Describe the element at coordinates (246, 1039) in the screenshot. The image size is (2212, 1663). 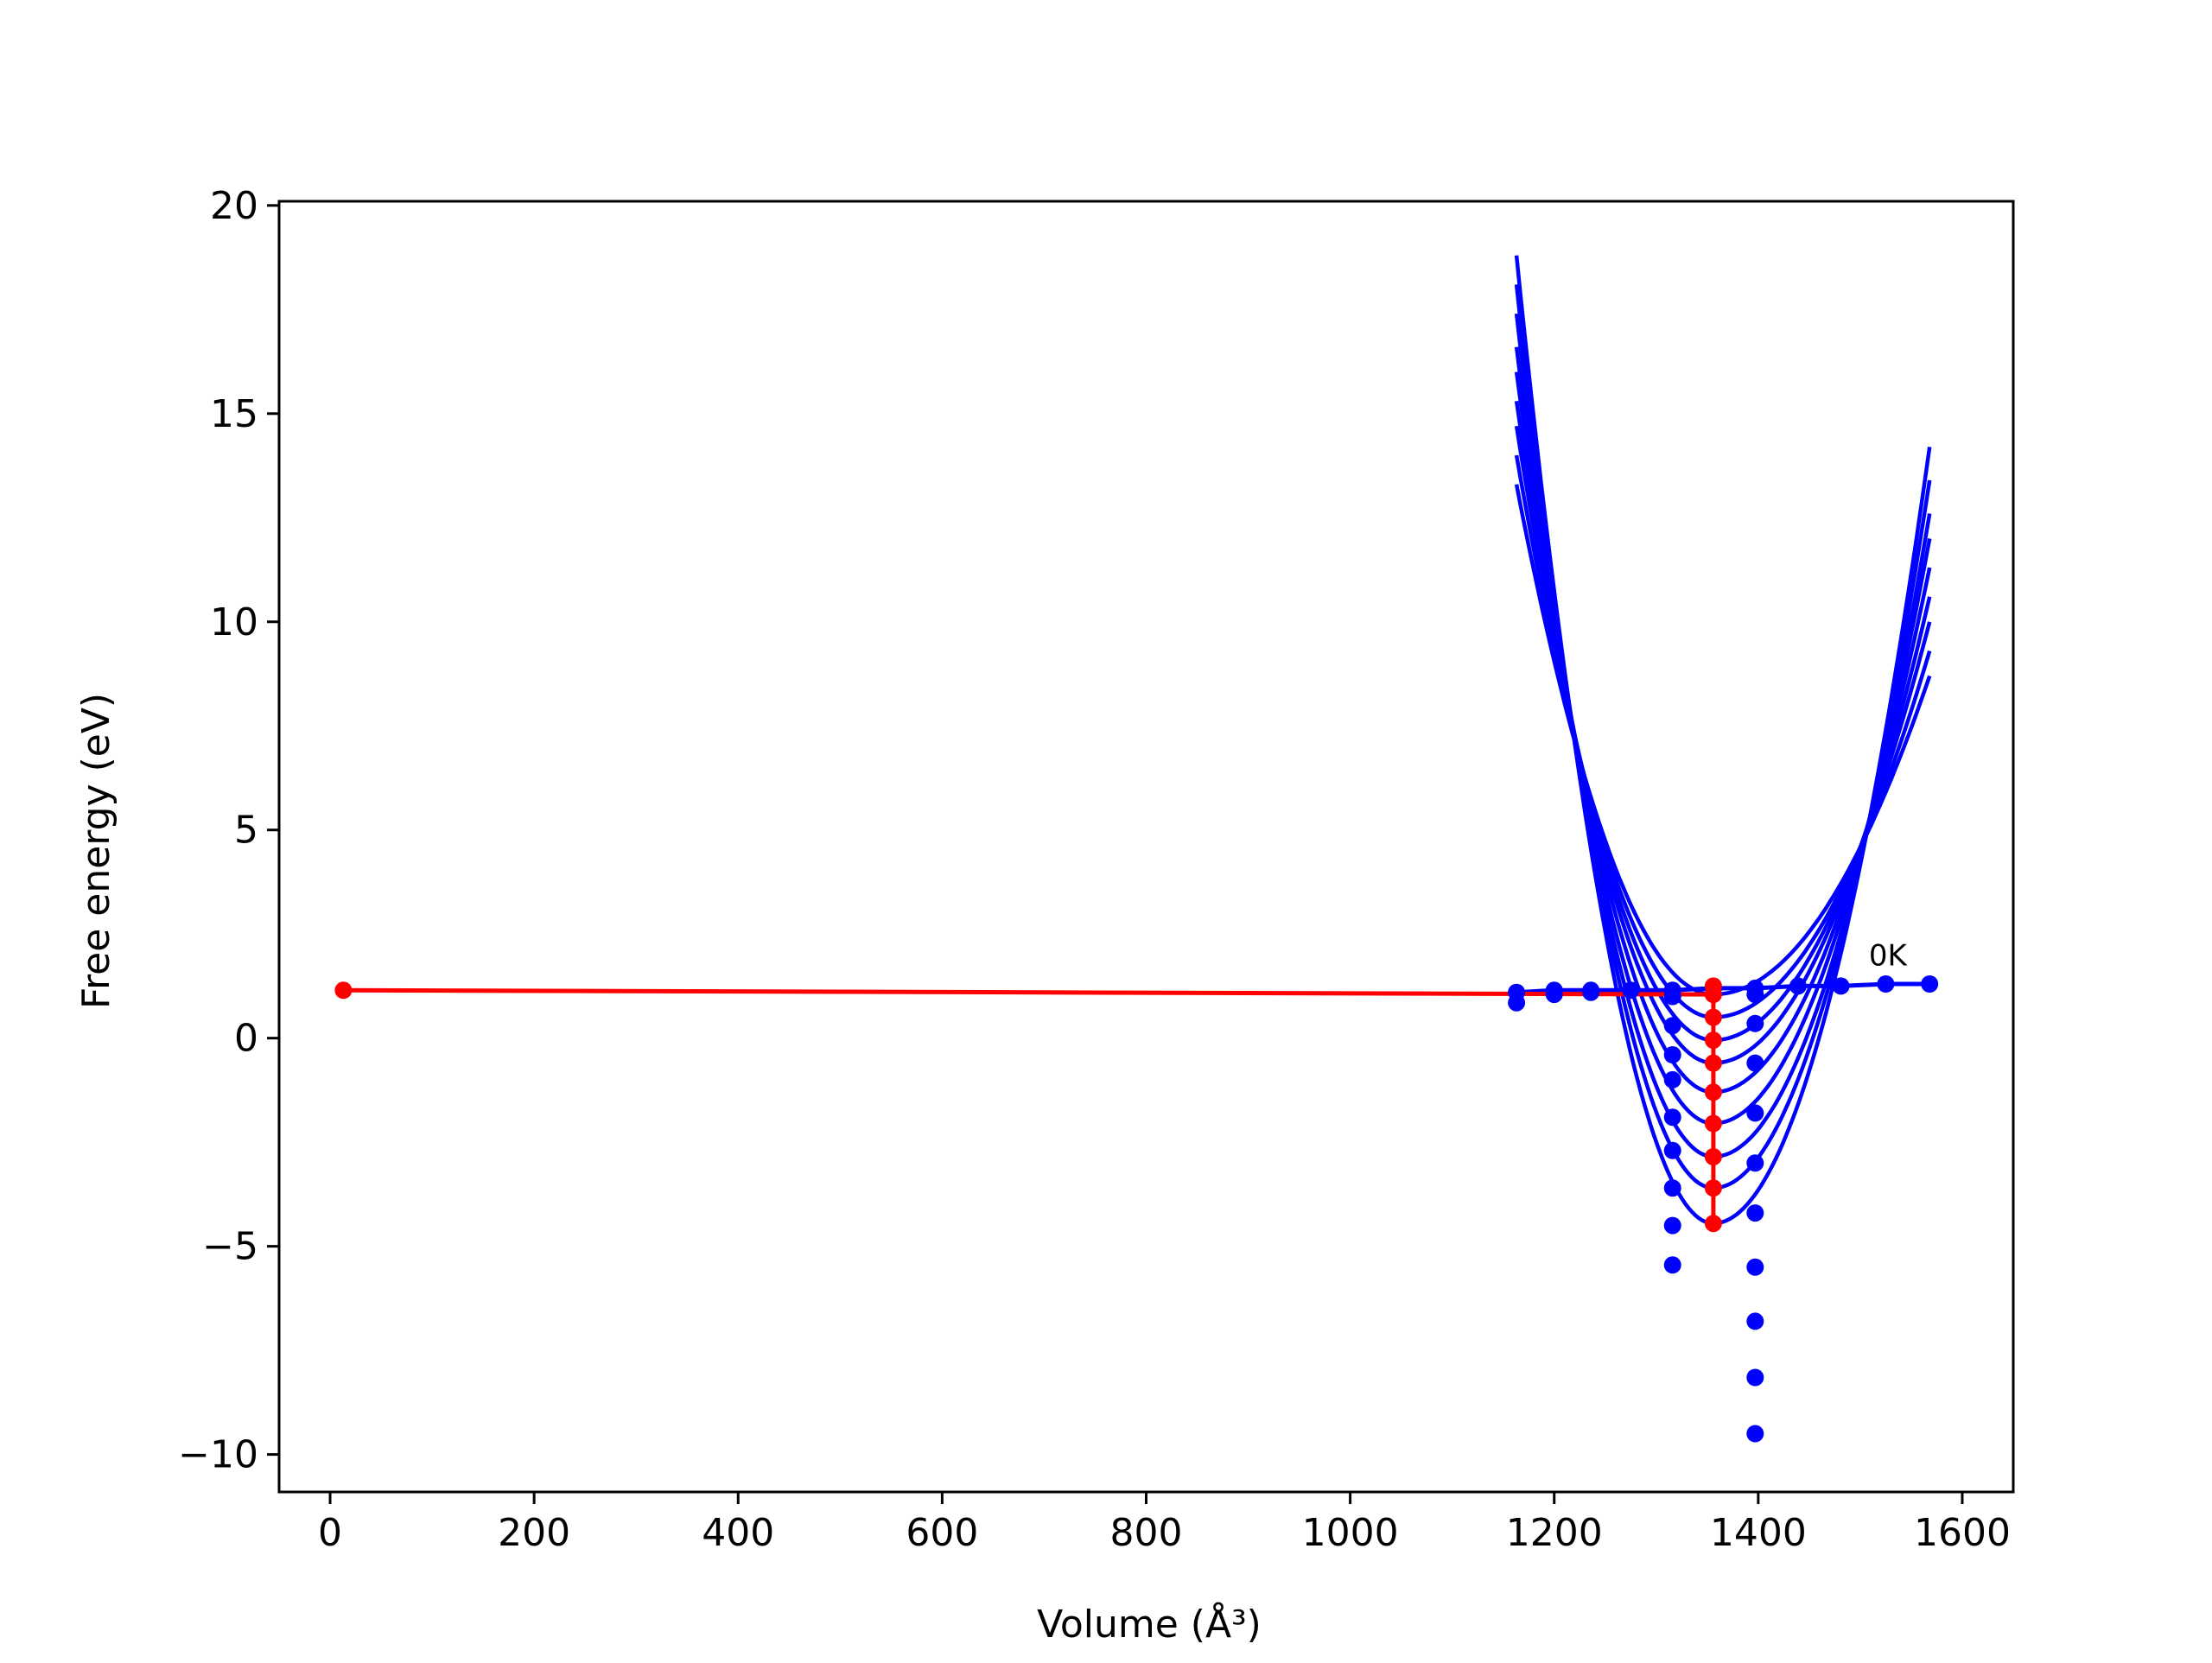
I see `y-tick-label: 0` at that location.